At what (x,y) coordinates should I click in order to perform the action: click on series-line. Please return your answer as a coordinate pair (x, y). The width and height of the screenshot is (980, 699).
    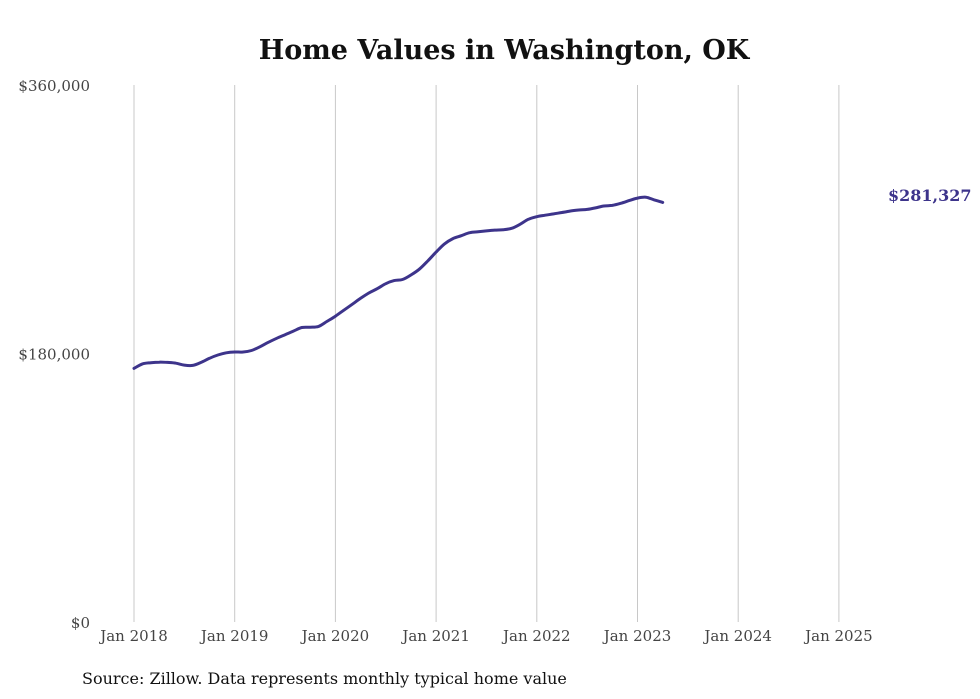
    Looking at the image, I should click on (398, 282).